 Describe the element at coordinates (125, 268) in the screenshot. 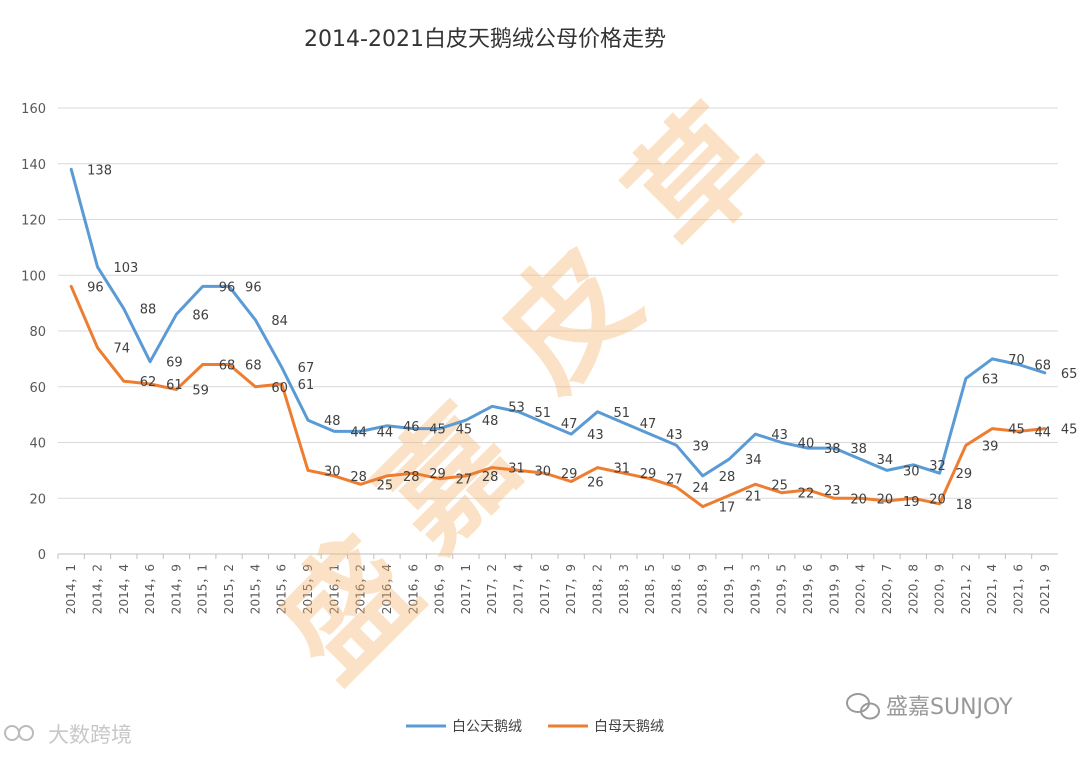

I see `data-label-male: 103` at that location.